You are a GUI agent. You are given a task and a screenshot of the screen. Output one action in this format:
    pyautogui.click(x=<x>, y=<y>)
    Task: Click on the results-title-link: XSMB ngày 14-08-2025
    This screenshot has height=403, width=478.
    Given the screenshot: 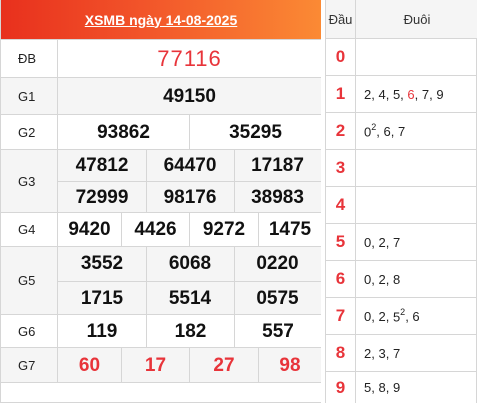 What is the action you would take?
    pyautogui.click(x=161, y=19)
    